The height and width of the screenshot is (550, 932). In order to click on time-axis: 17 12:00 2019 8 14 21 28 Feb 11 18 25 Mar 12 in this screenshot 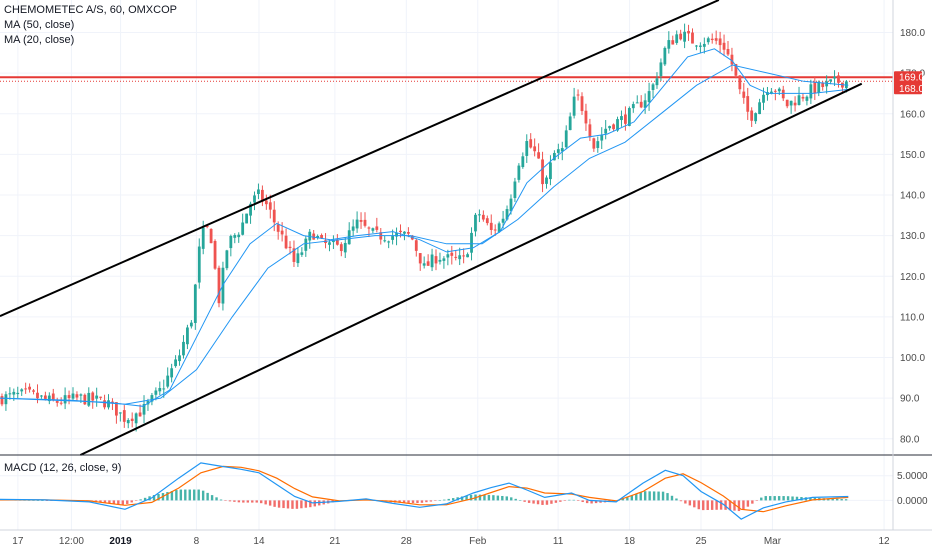, I will do `click(451, 541)`.